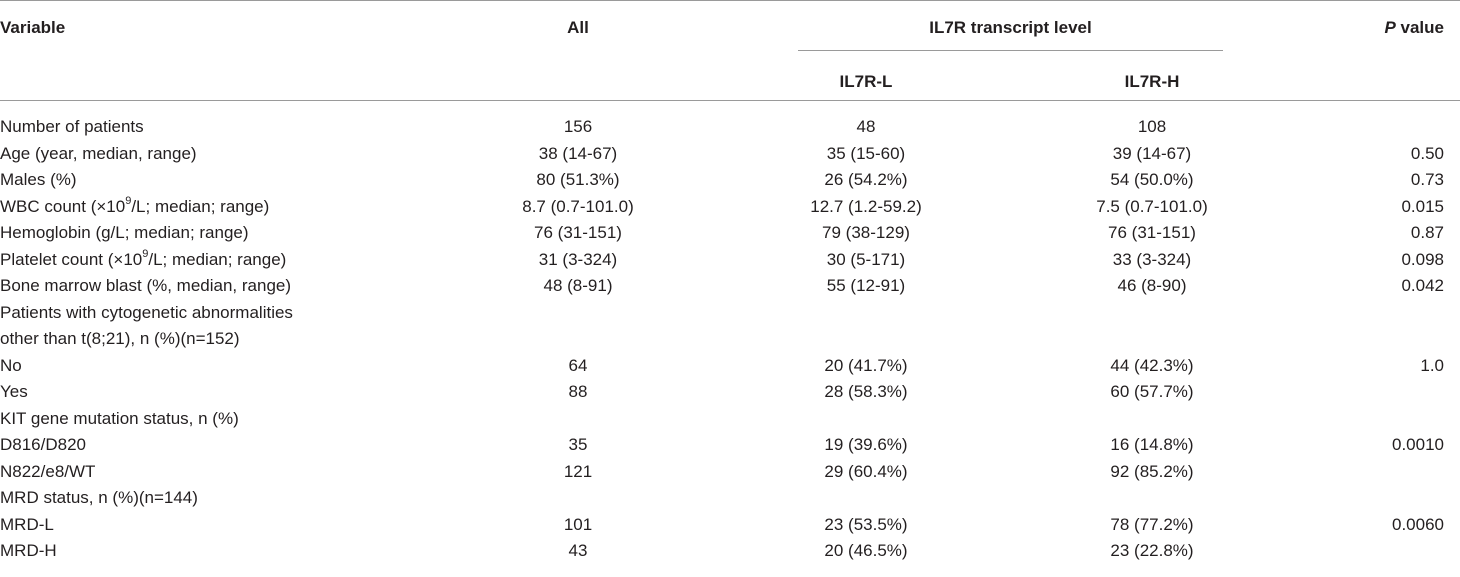  What do you see at coordinates (1152, 179) in the screenshot?
I see `row-il7r-h: 54 (50.0%)` at bounding box center [1152, 179].